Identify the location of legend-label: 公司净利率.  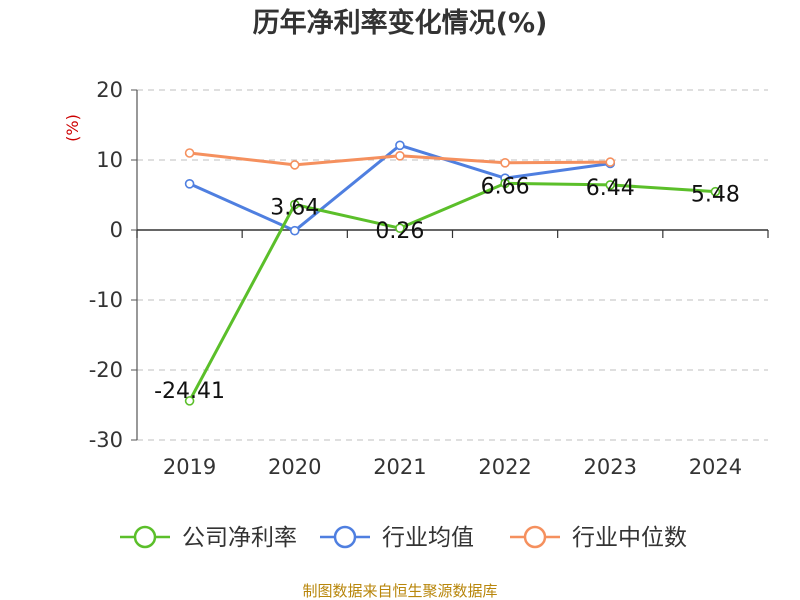
(239, 538).